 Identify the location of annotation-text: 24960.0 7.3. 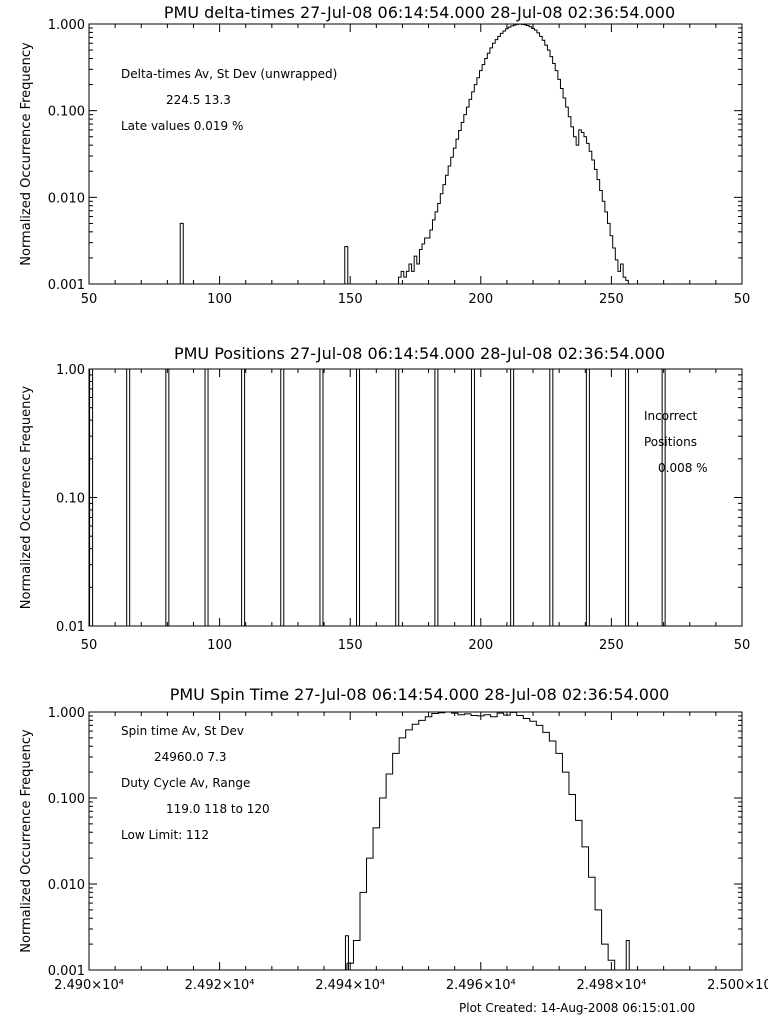
(190, 757).